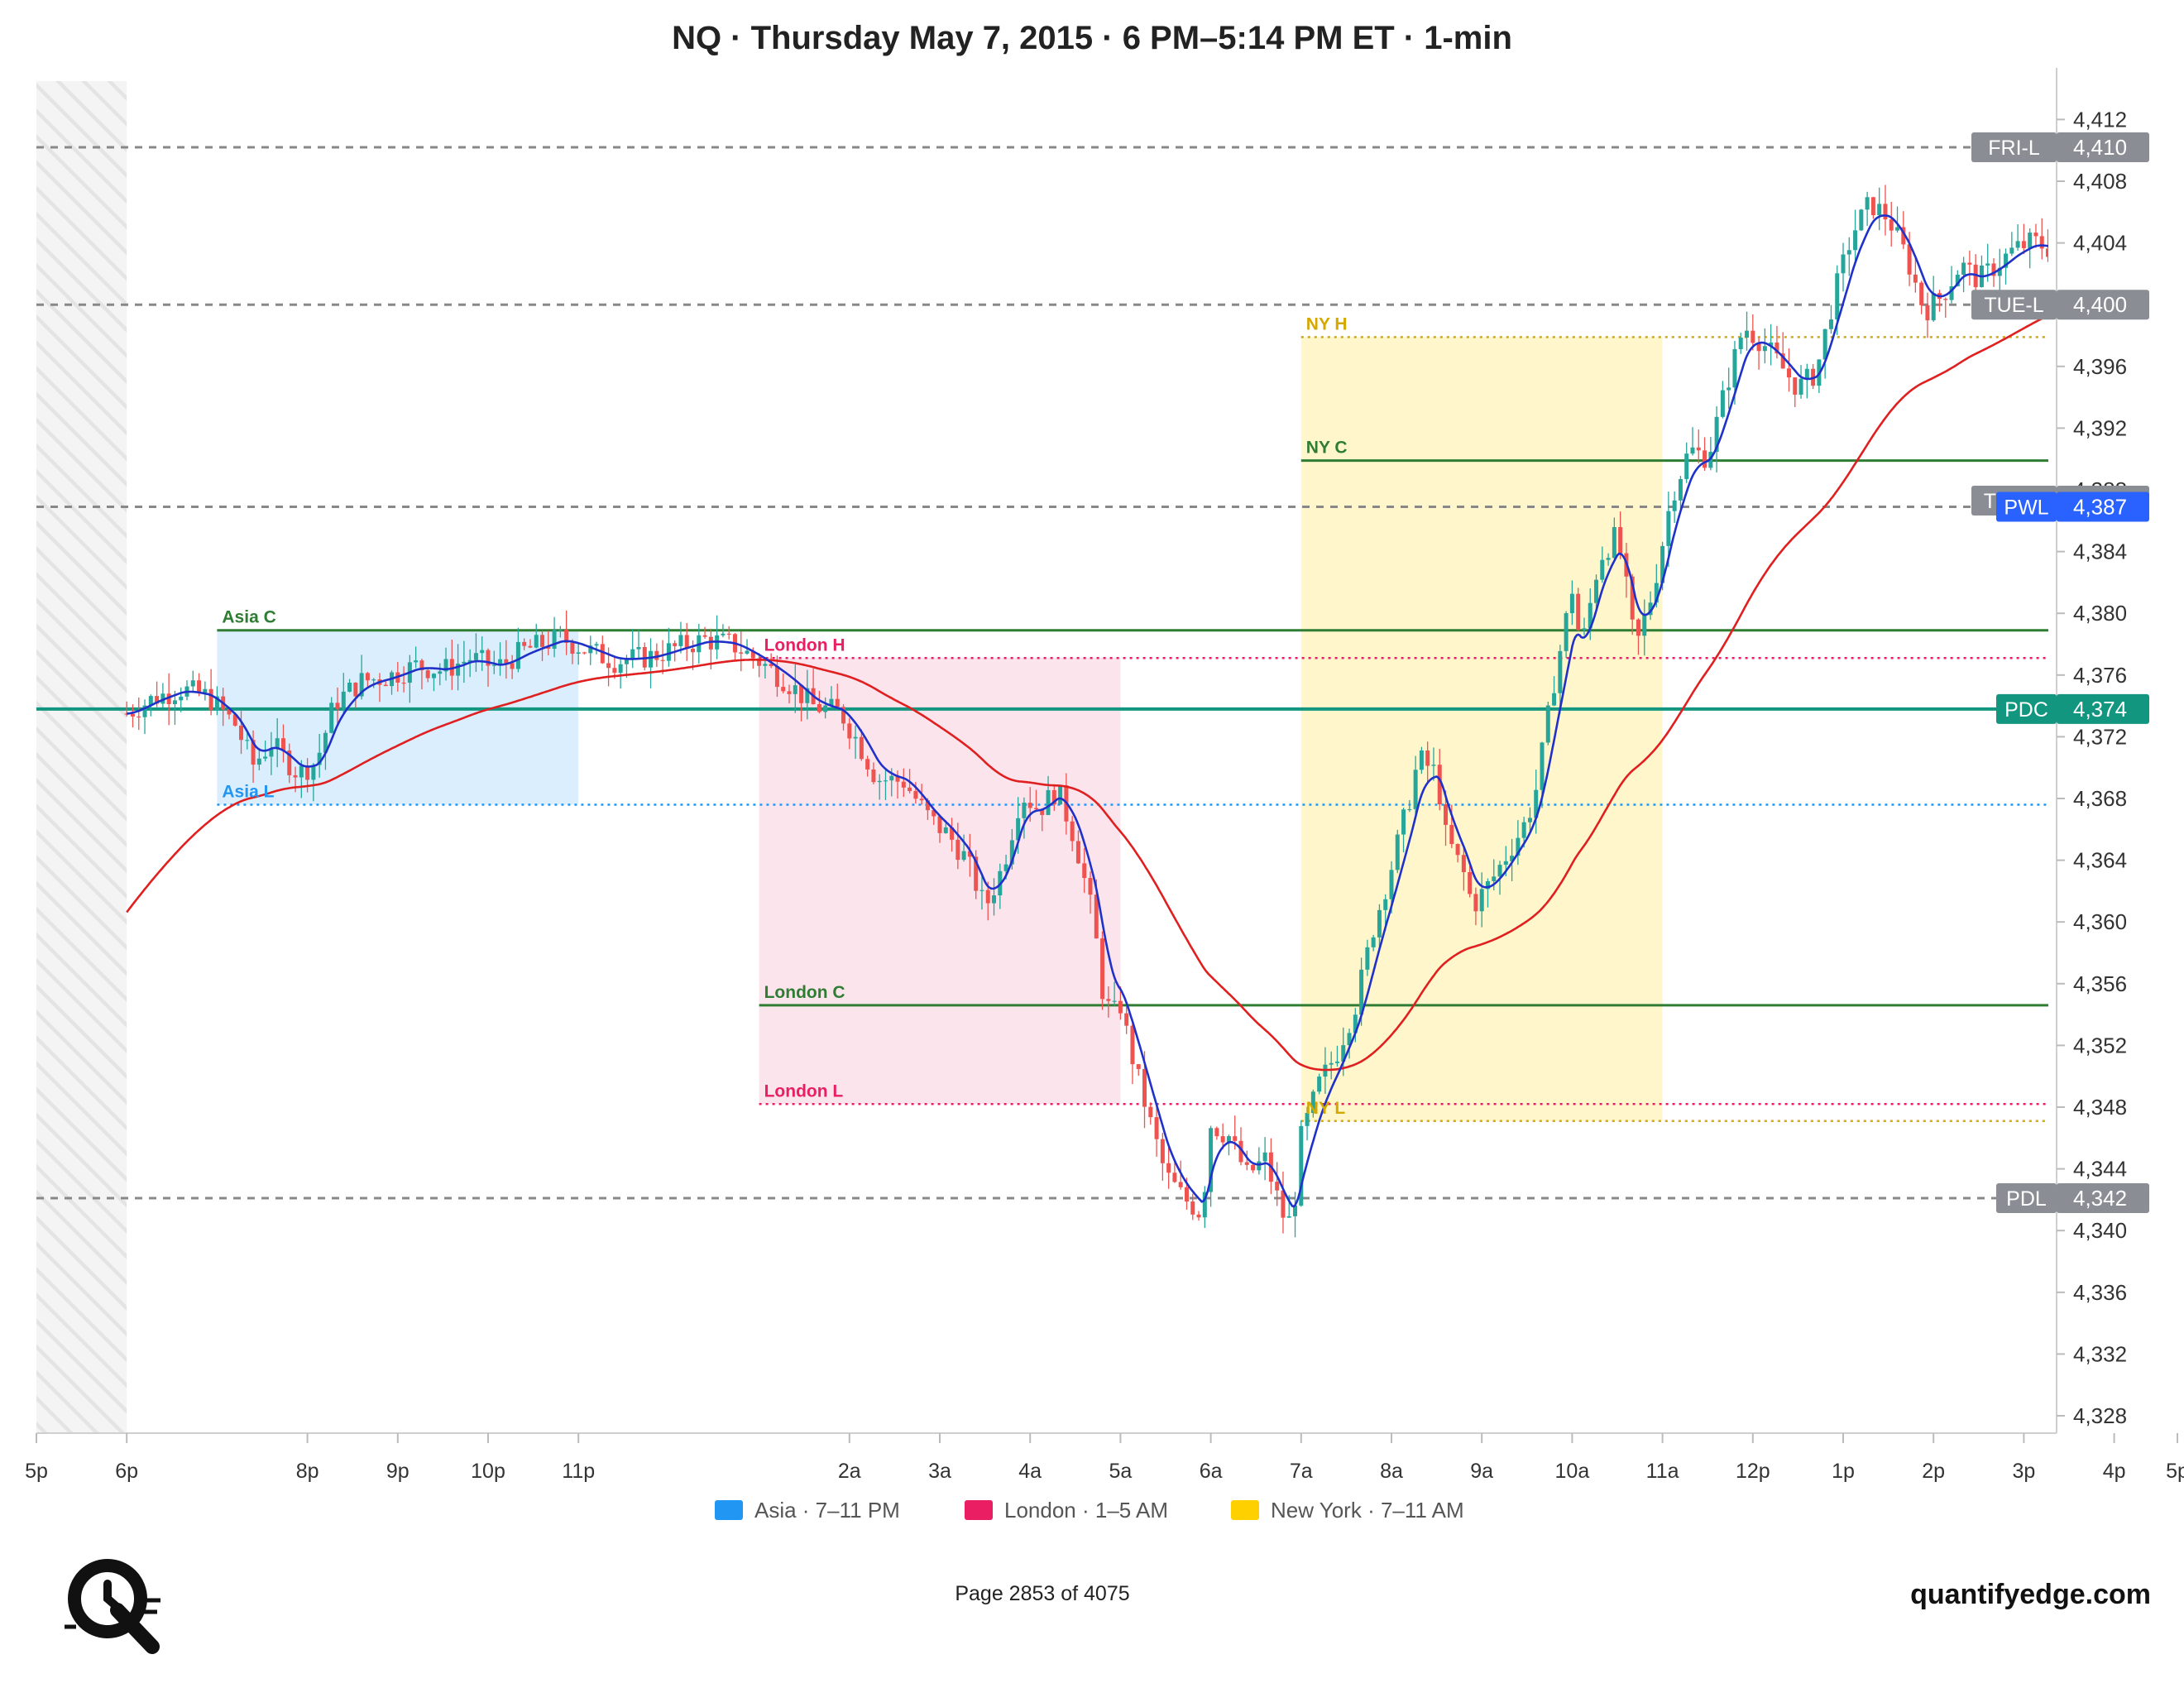  What do you see at coordinates (2100, 1107) in the screenshot?
I see `y-tick-label: 4,348` at bounding box center [2100, 1107].